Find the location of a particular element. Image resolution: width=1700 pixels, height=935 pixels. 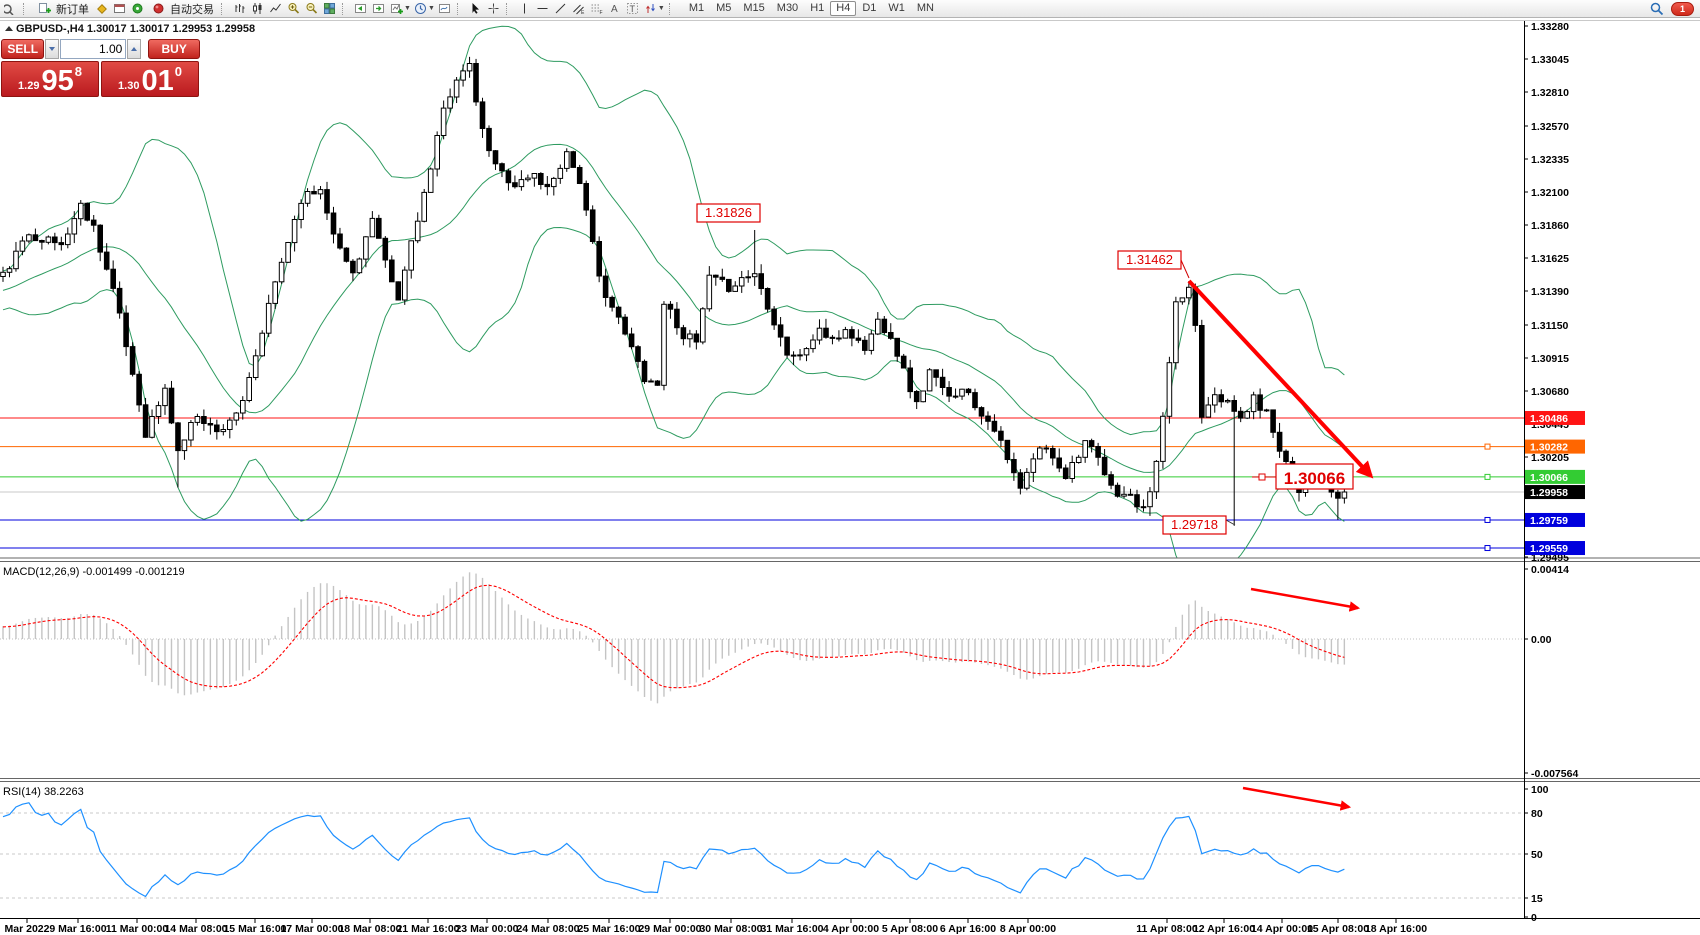

svg-text: F is located at coordinates (600, 12).